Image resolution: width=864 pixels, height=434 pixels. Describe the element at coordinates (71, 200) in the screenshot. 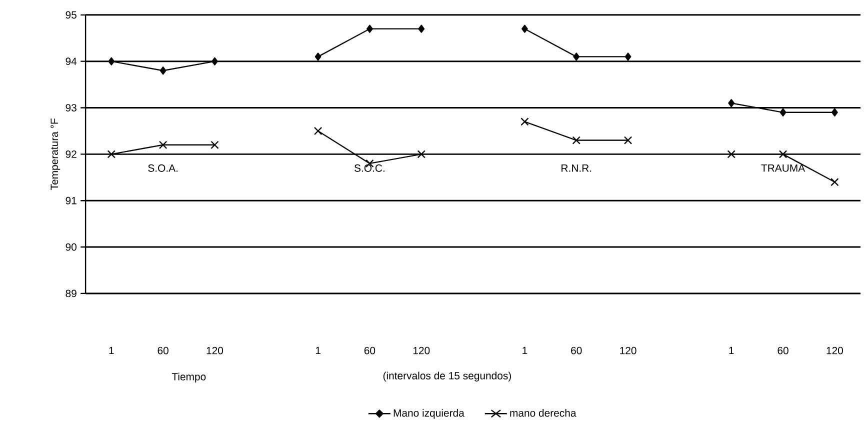

I see `y-tick-label: 91` at that location.